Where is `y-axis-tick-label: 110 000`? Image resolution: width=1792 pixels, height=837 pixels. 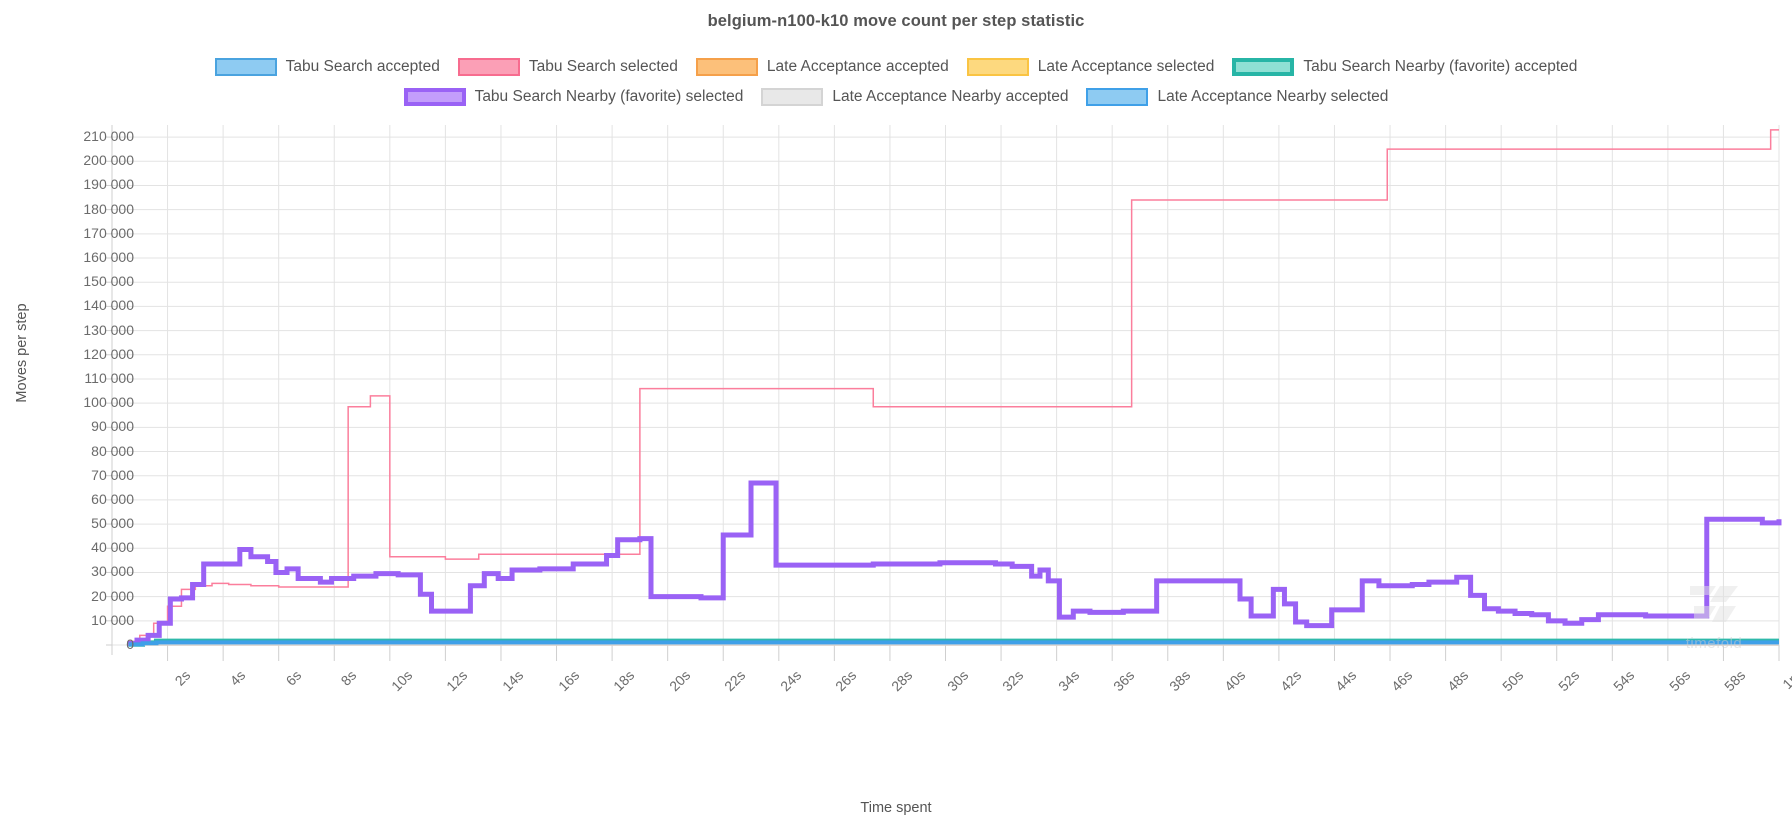 y-axis-tick-label: 110 000 is located at coordinates (74, 378).